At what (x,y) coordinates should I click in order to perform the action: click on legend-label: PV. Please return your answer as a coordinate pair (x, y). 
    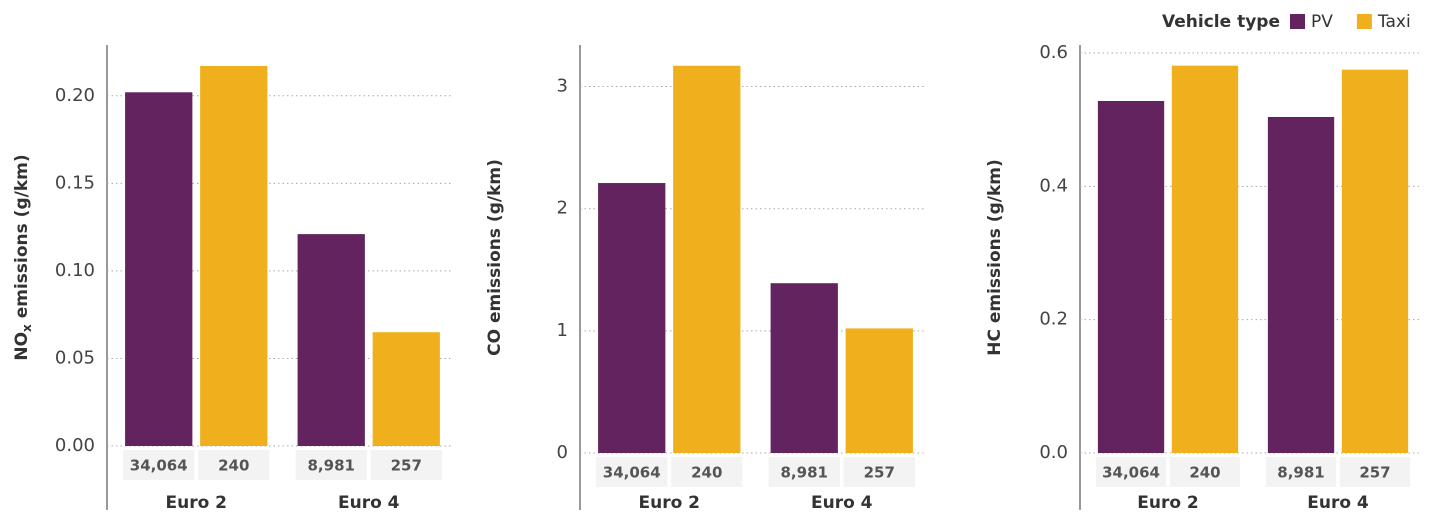
    Looking at the image, I should click on (1322, 22).